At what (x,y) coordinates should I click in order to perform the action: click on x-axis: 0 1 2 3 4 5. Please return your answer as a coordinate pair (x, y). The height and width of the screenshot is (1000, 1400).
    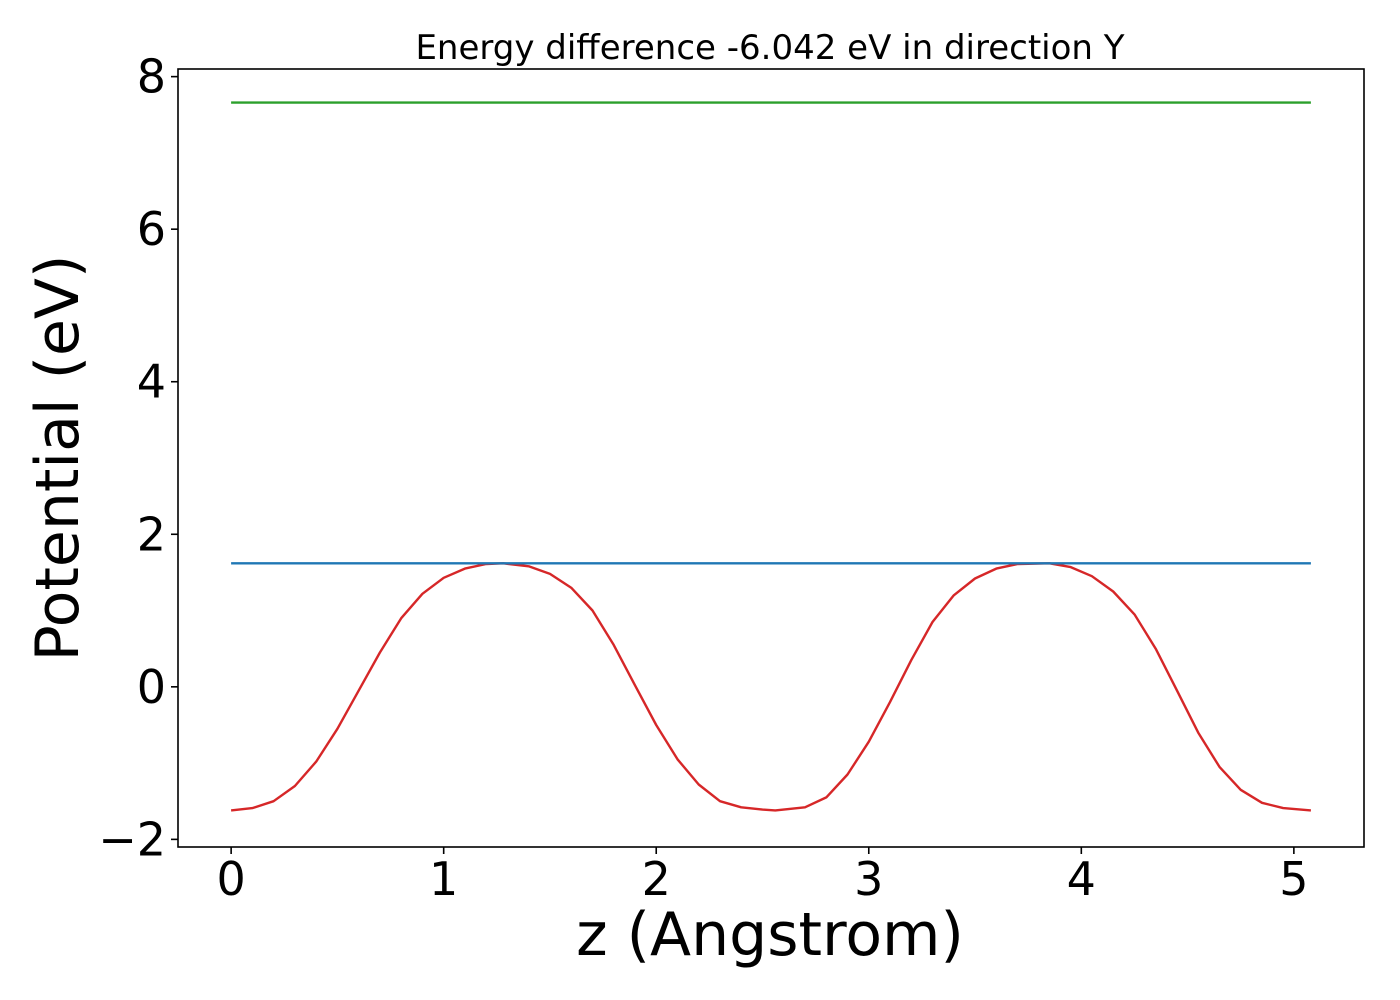
    Looking at the image, I should click on (762, 876).